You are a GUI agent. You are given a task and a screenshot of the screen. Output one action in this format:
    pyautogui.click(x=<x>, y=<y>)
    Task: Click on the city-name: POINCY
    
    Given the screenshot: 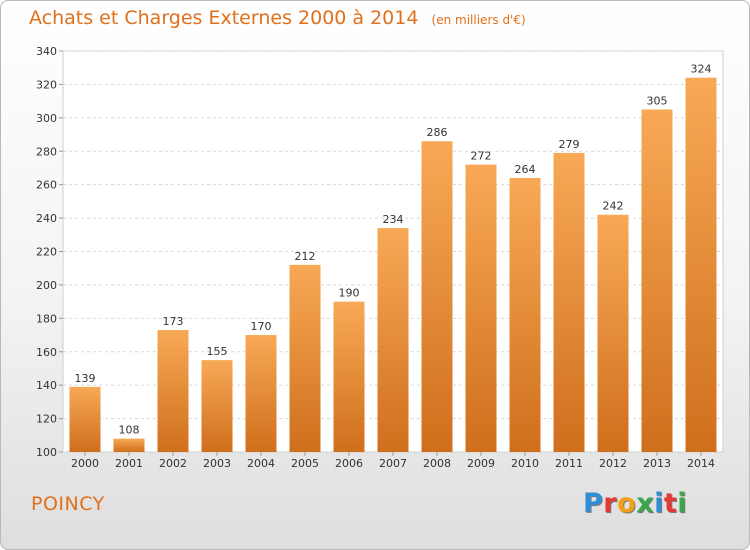 What is the action you would take?
    pyautogui.click(x=68, y=504)
    